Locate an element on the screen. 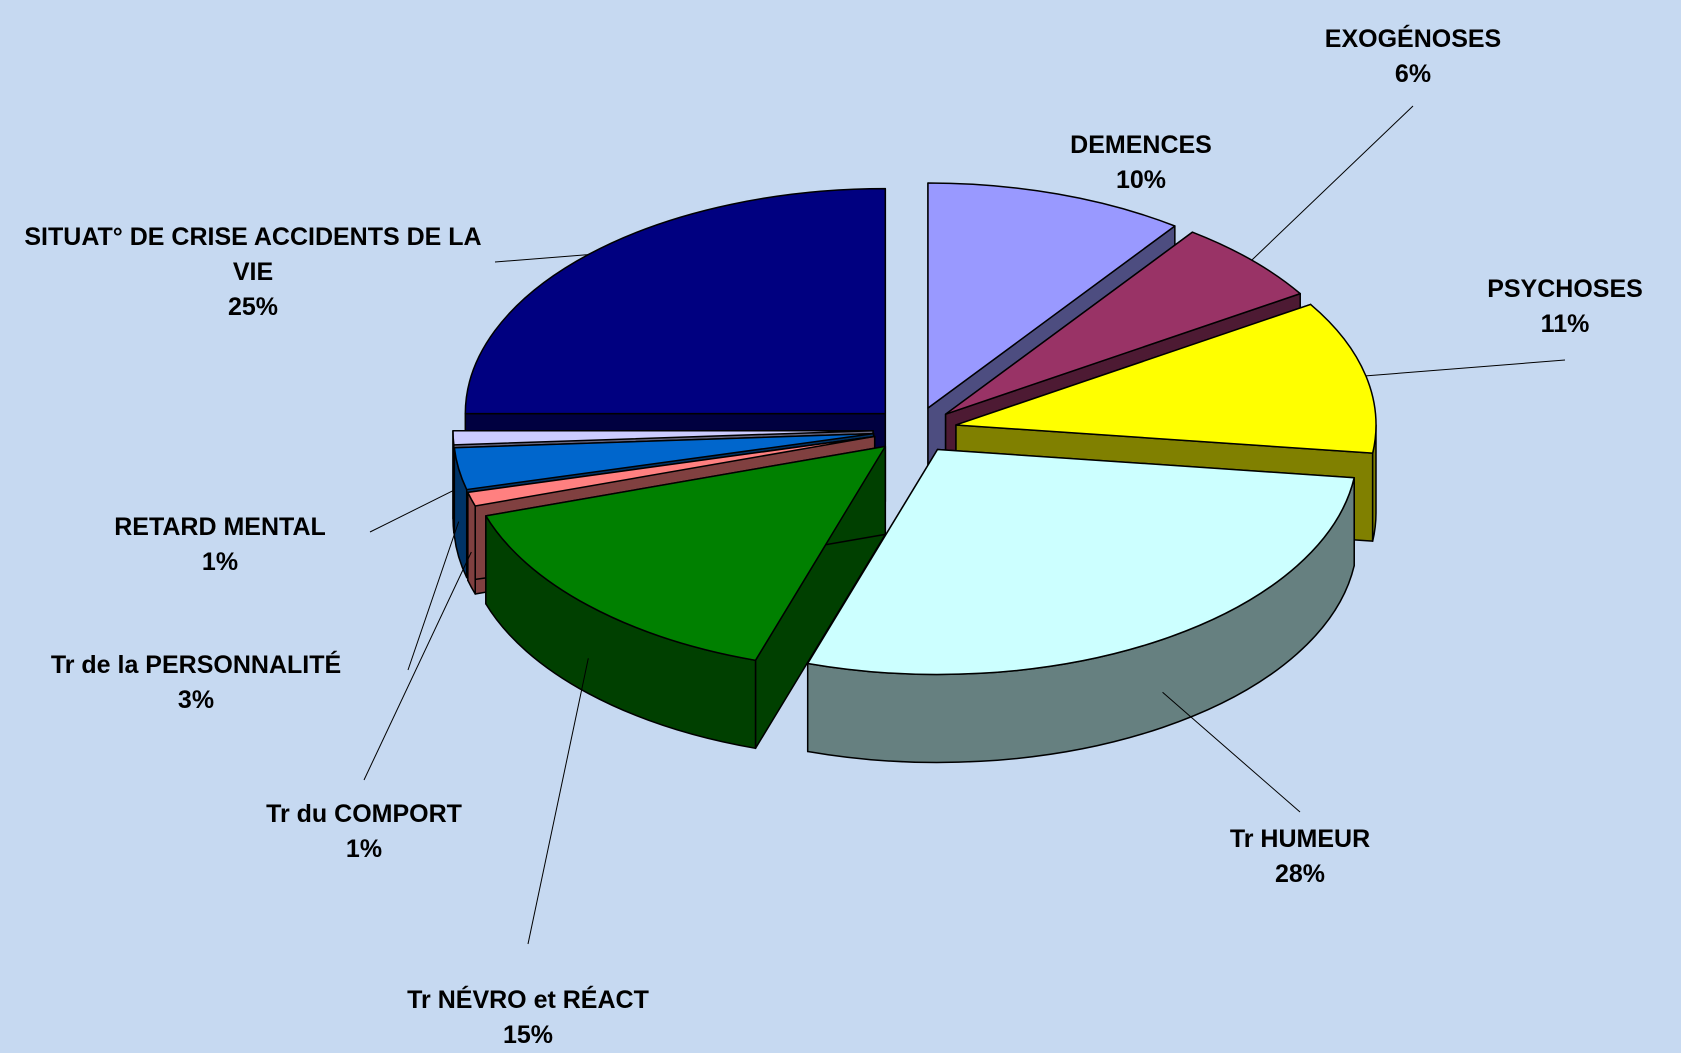 Image resolution: width=1681 pixels, height=1053 pixels. label-name: PSYCHOSES is located at coordinates (1565, 289).